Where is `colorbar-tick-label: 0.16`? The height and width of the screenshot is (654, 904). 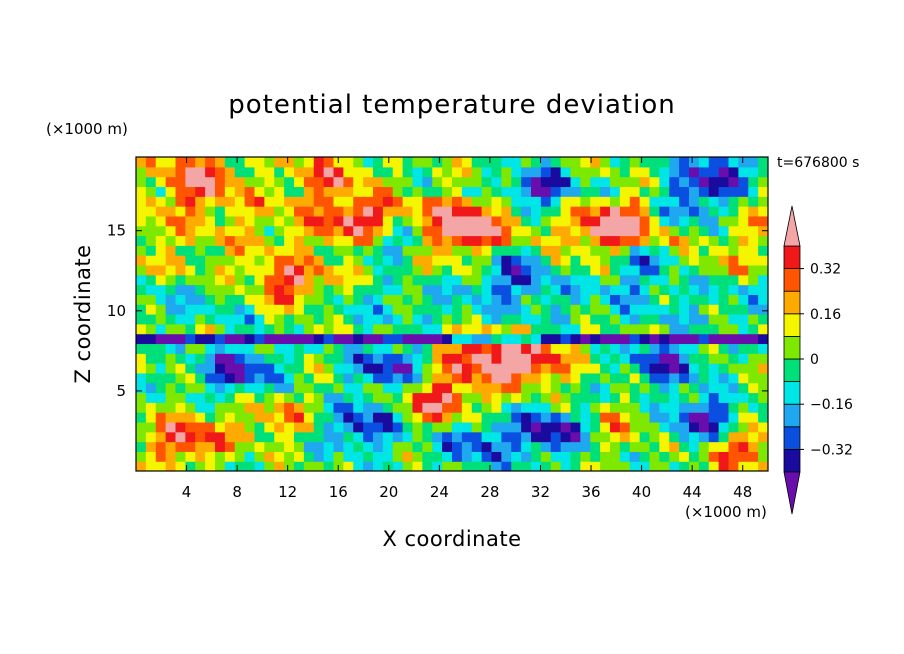 colorbar-tick-label: 0.16 is located at coordinates (825, 315).